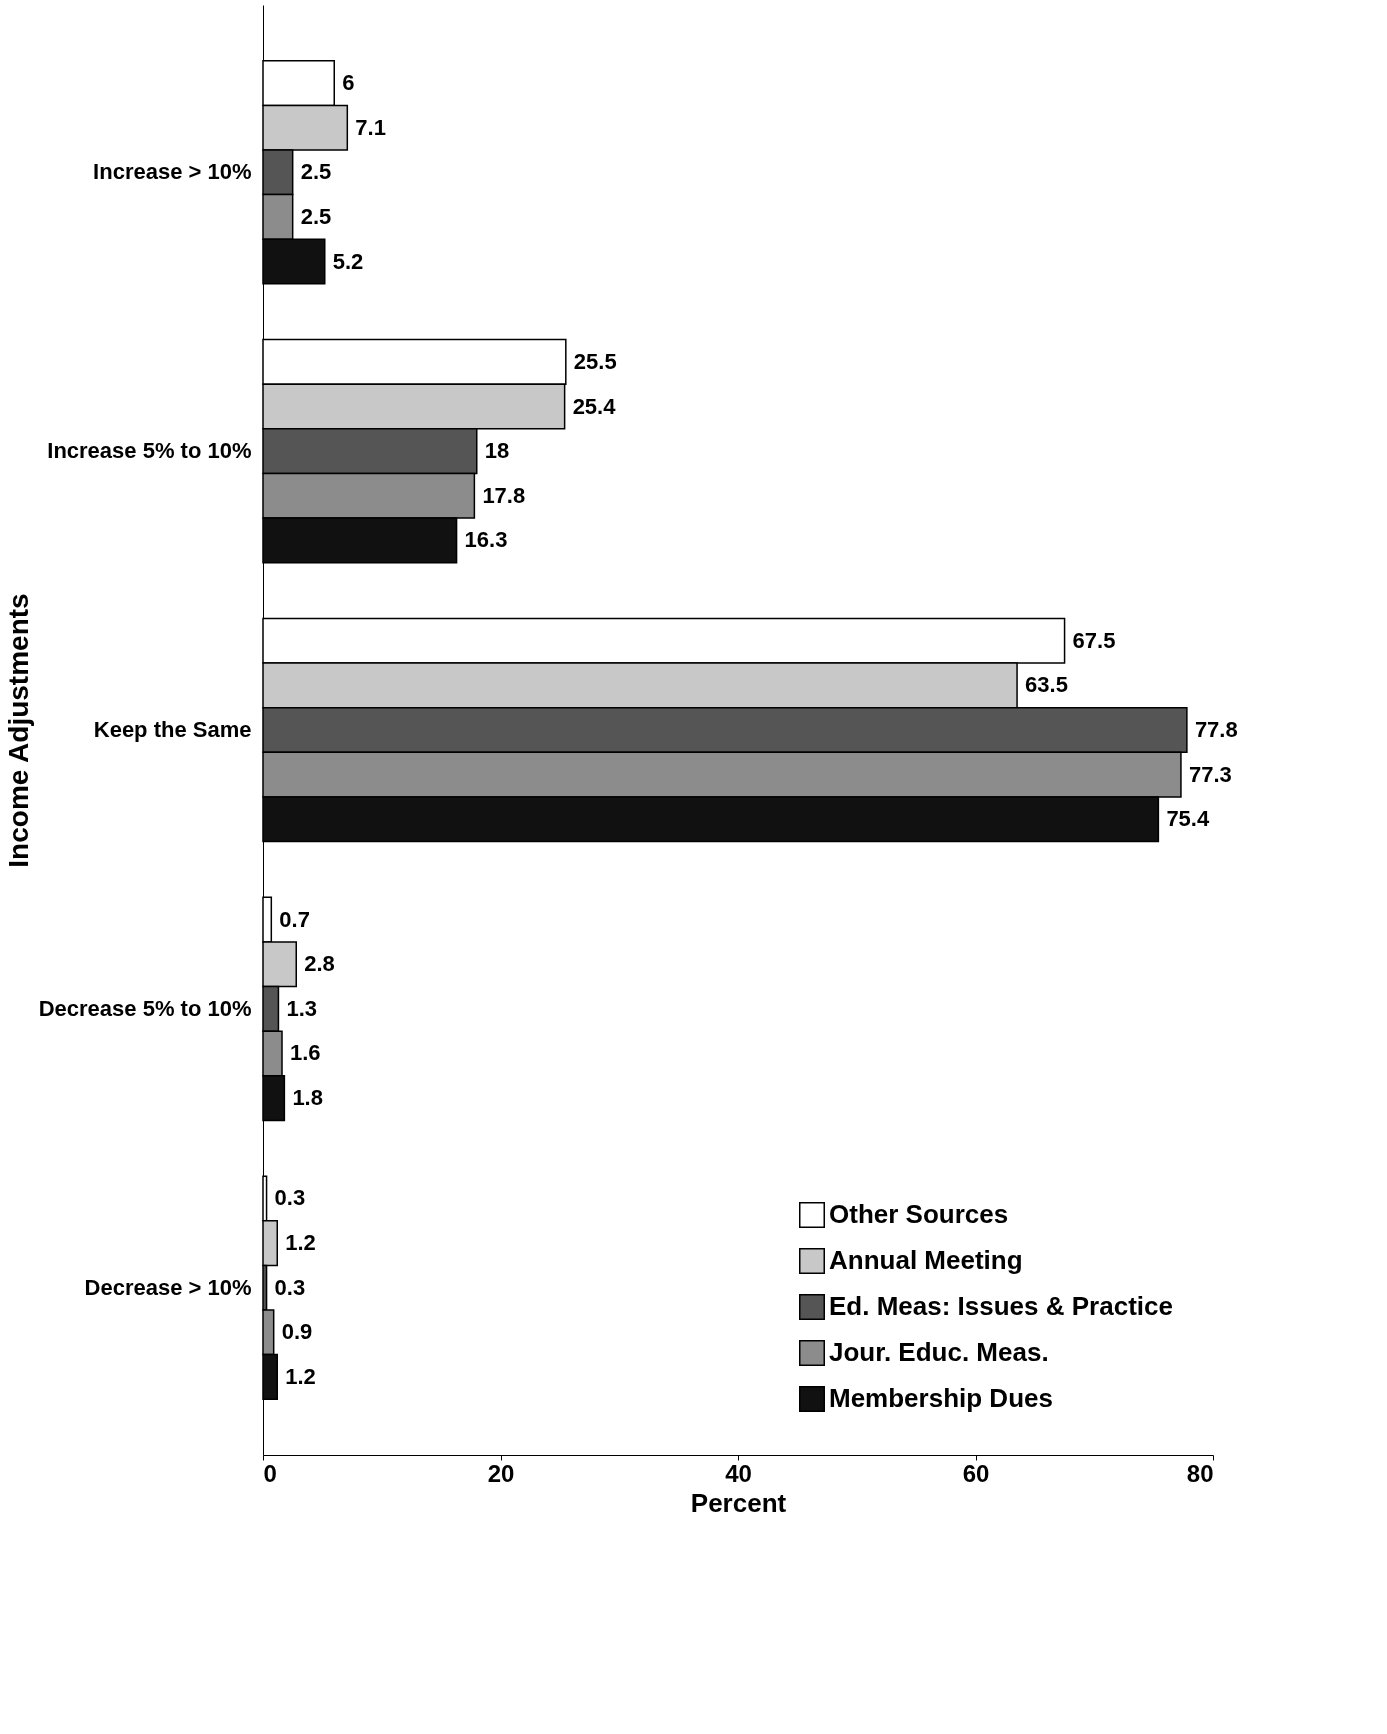  Describe the element at coordinates (270, 1473) in the screenshot. I see `x-tick-label: 0` at that location.